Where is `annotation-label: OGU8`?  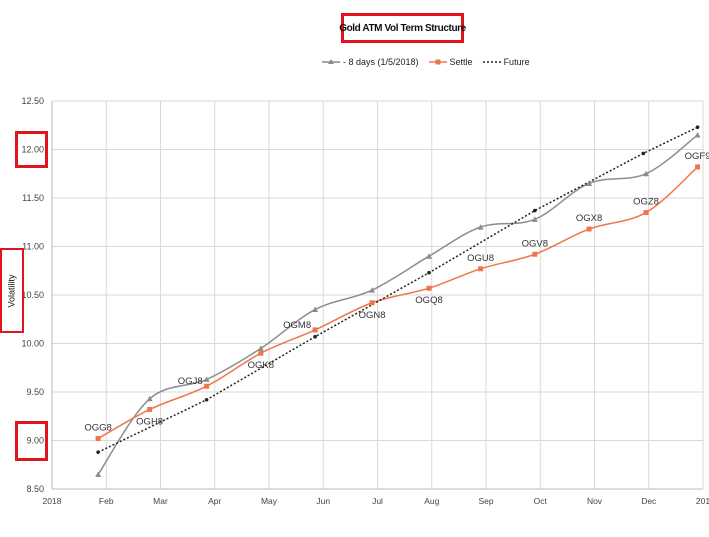 annotation-label: OGU8 is located at coordinates (480, 258).